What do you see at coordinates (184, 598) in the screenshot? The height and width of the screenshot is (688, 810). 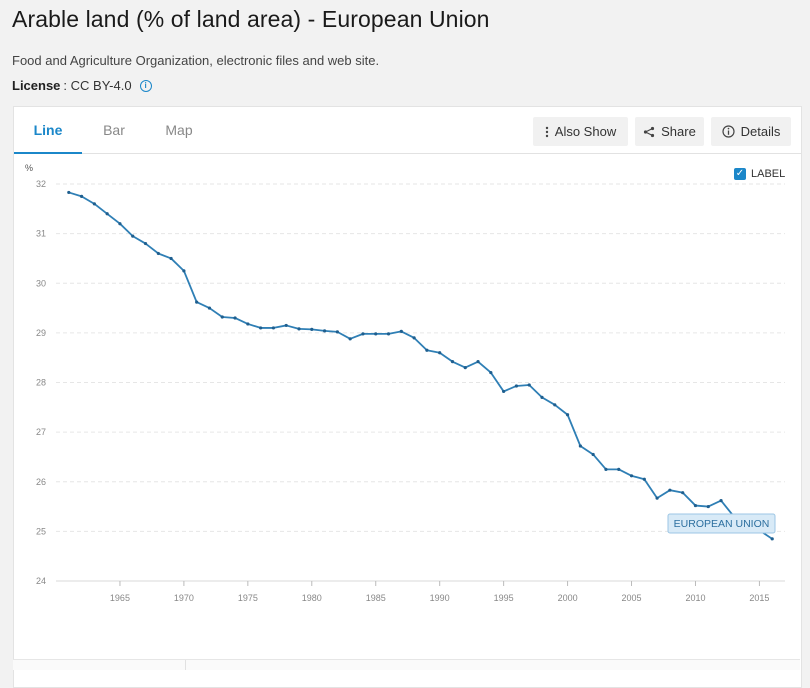 I see `x-tick-label: 1970` at bounding box center [184, 598].